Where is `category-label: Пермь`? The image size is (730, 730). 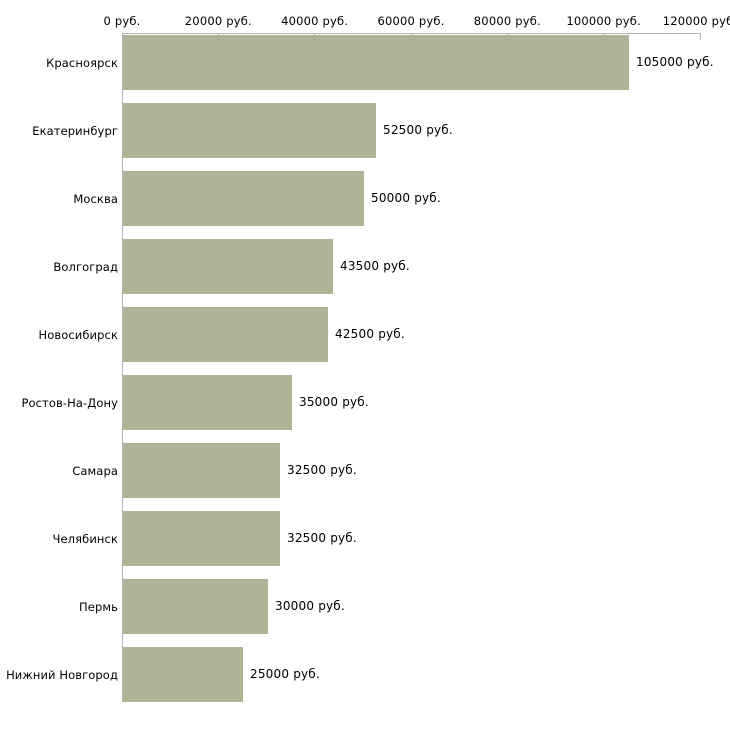 category-label: Пермь is located at coordinates (98, 606).